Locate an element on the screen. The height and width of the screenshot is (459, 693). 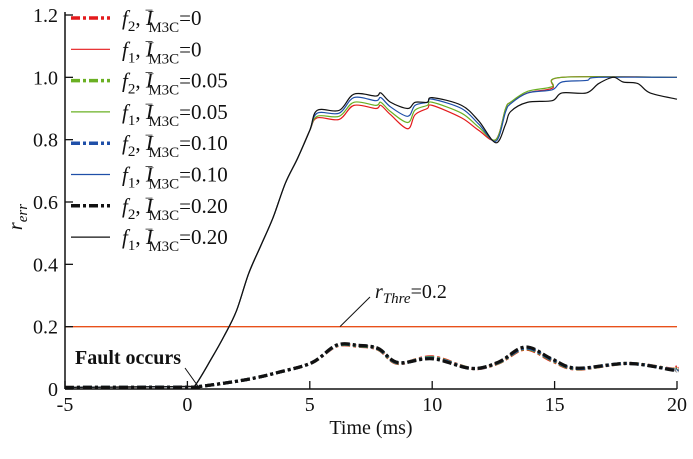
legend-label-6: f2, I− M3C=0.20 is located at coordinates (175, 207).